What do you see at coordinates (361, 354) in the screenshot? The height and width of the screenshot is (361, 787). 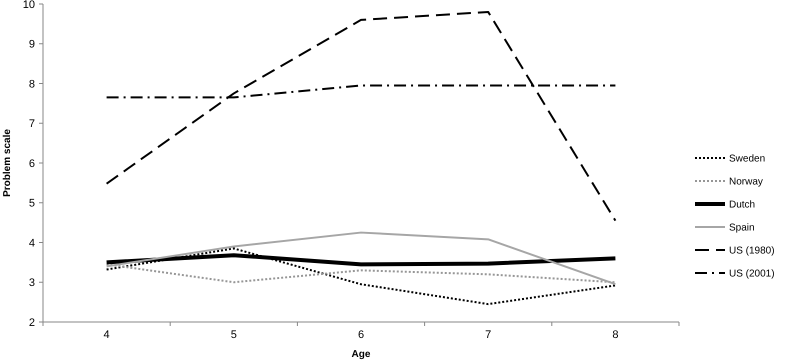 I see `x-axis-title: Age` at bounding box center [361, 354].